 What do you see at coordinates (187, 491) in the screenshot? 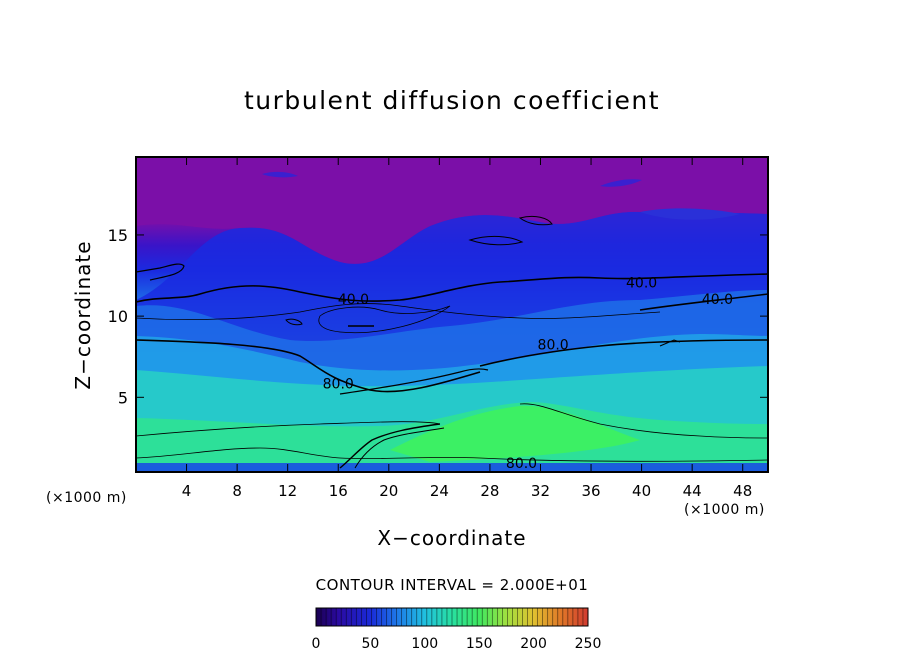
I see `x-tick-label: 4` at bounding box center [187, 491].